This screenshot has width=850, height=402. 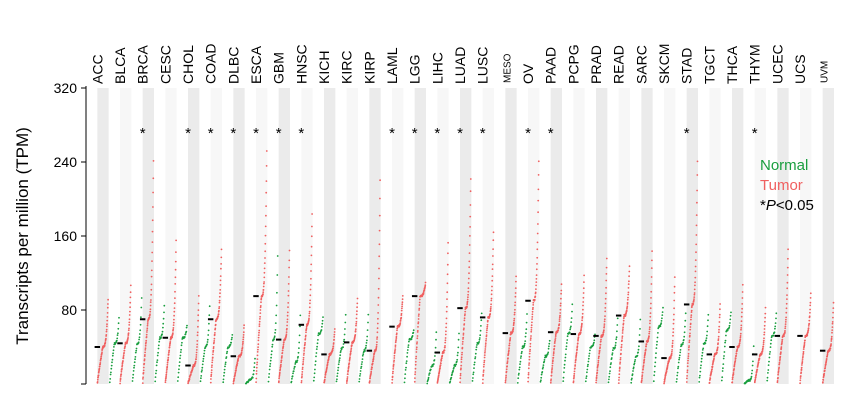 What do you see at coordinates (415, 69) in the screenshot?
I see `category-label: LGG` at bounding box center [415, 69].